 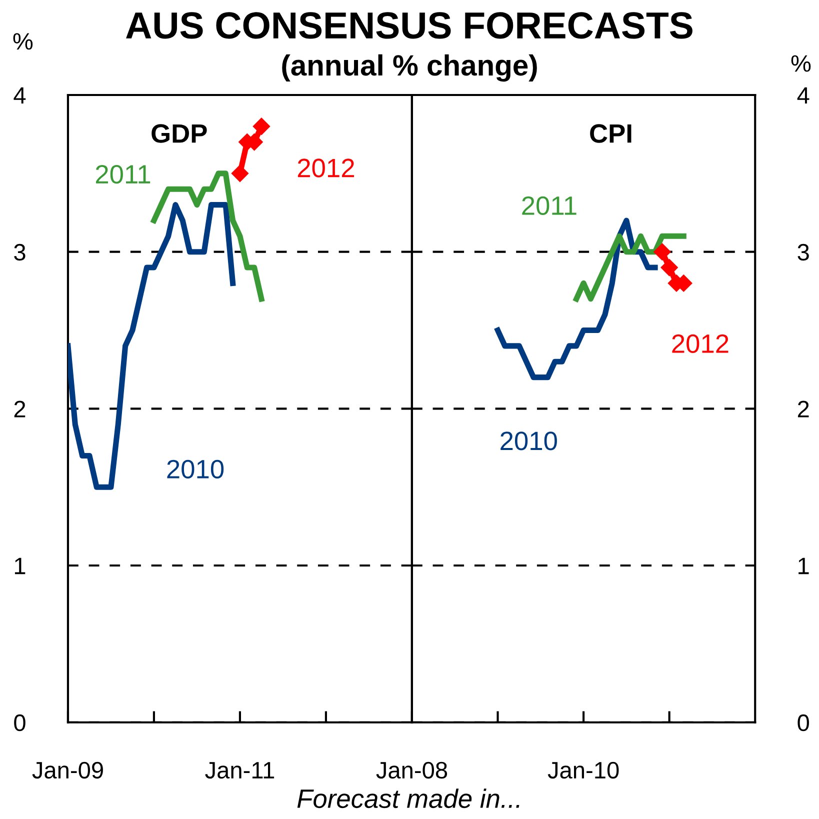 What do you see at coordinates (803, 409) in the screenshot?
I see `y2-tick-label: 2` at bounding box center [803, 409].